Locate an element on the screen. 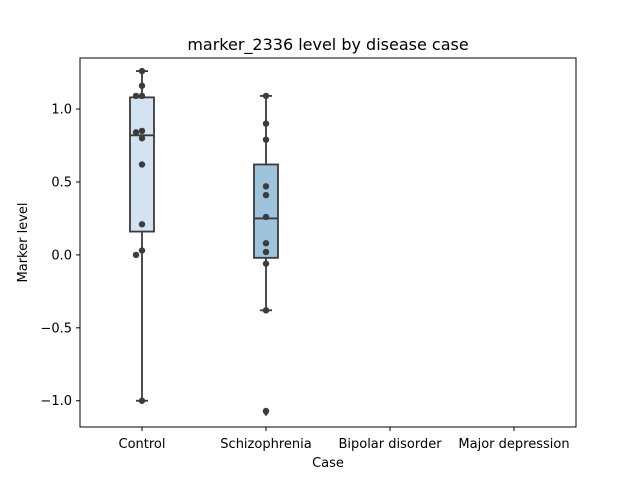  x-tick-label: Schizophrenia is located at coordinates (265, 444).